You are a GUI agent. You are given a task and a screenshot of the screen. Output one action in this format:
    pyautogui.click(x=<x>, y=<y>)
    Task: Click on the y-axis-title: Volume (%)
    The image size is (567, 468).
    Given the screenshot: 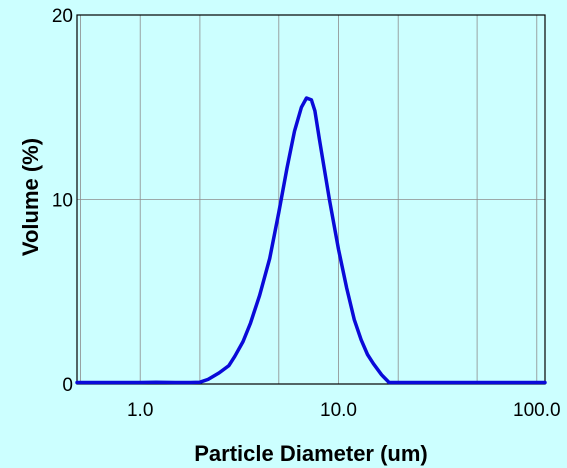 What is the action you would take?
    pyautogui.click(x=30, y=197)
    